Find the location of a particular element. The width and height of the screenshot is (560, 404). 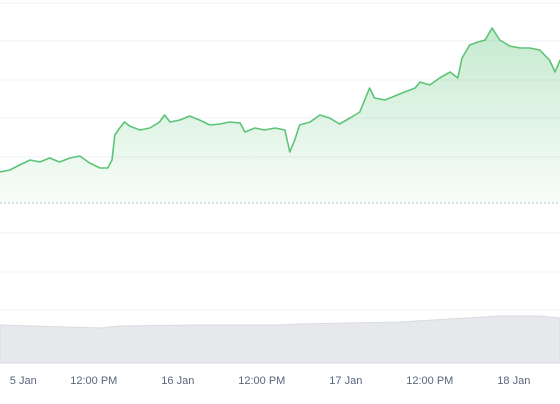

x-tick-label: 16 Jan is located at coordinates (177, 381).